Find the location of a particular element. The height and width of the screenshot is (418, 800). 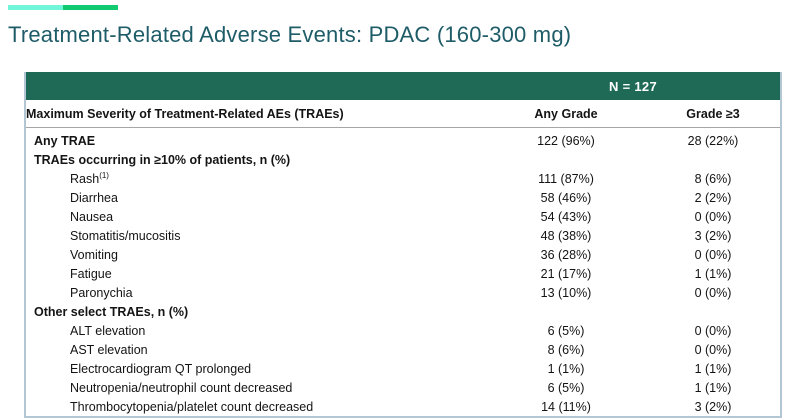

accent-bar-right-segment is located at coordinates (90, 7).